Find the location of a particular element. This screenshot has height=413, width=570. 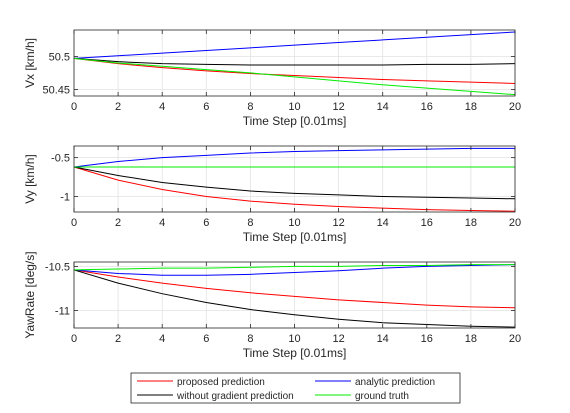

legend-label: analytic prediction is located at coordinates (395, 382).